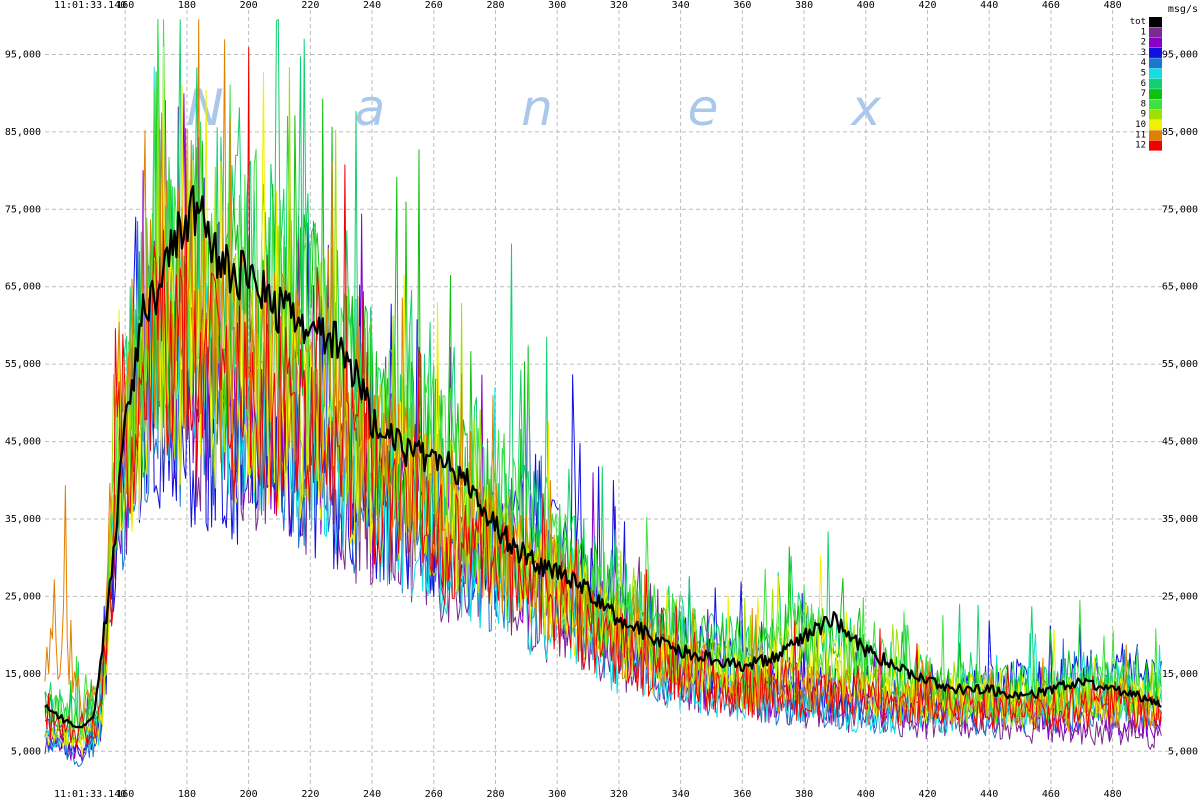 Image resolution: width=1201 pixels, height=800 pixels. Describe the element at coordinates (1180, 132) in the screenshot. I see `y-tick-label-right: 85,000` at that location.